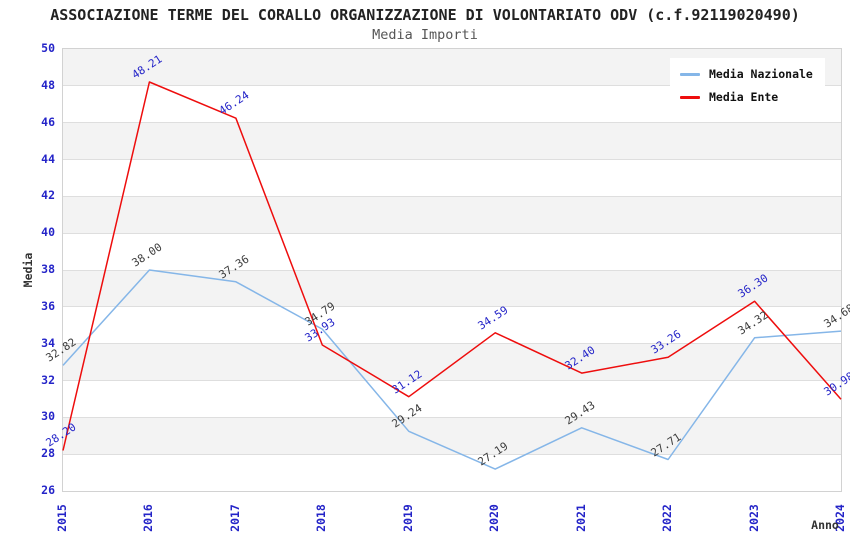 This screenshot has height=550, width=850. I want to click on y-axis-title: Media, so click(28, 270).